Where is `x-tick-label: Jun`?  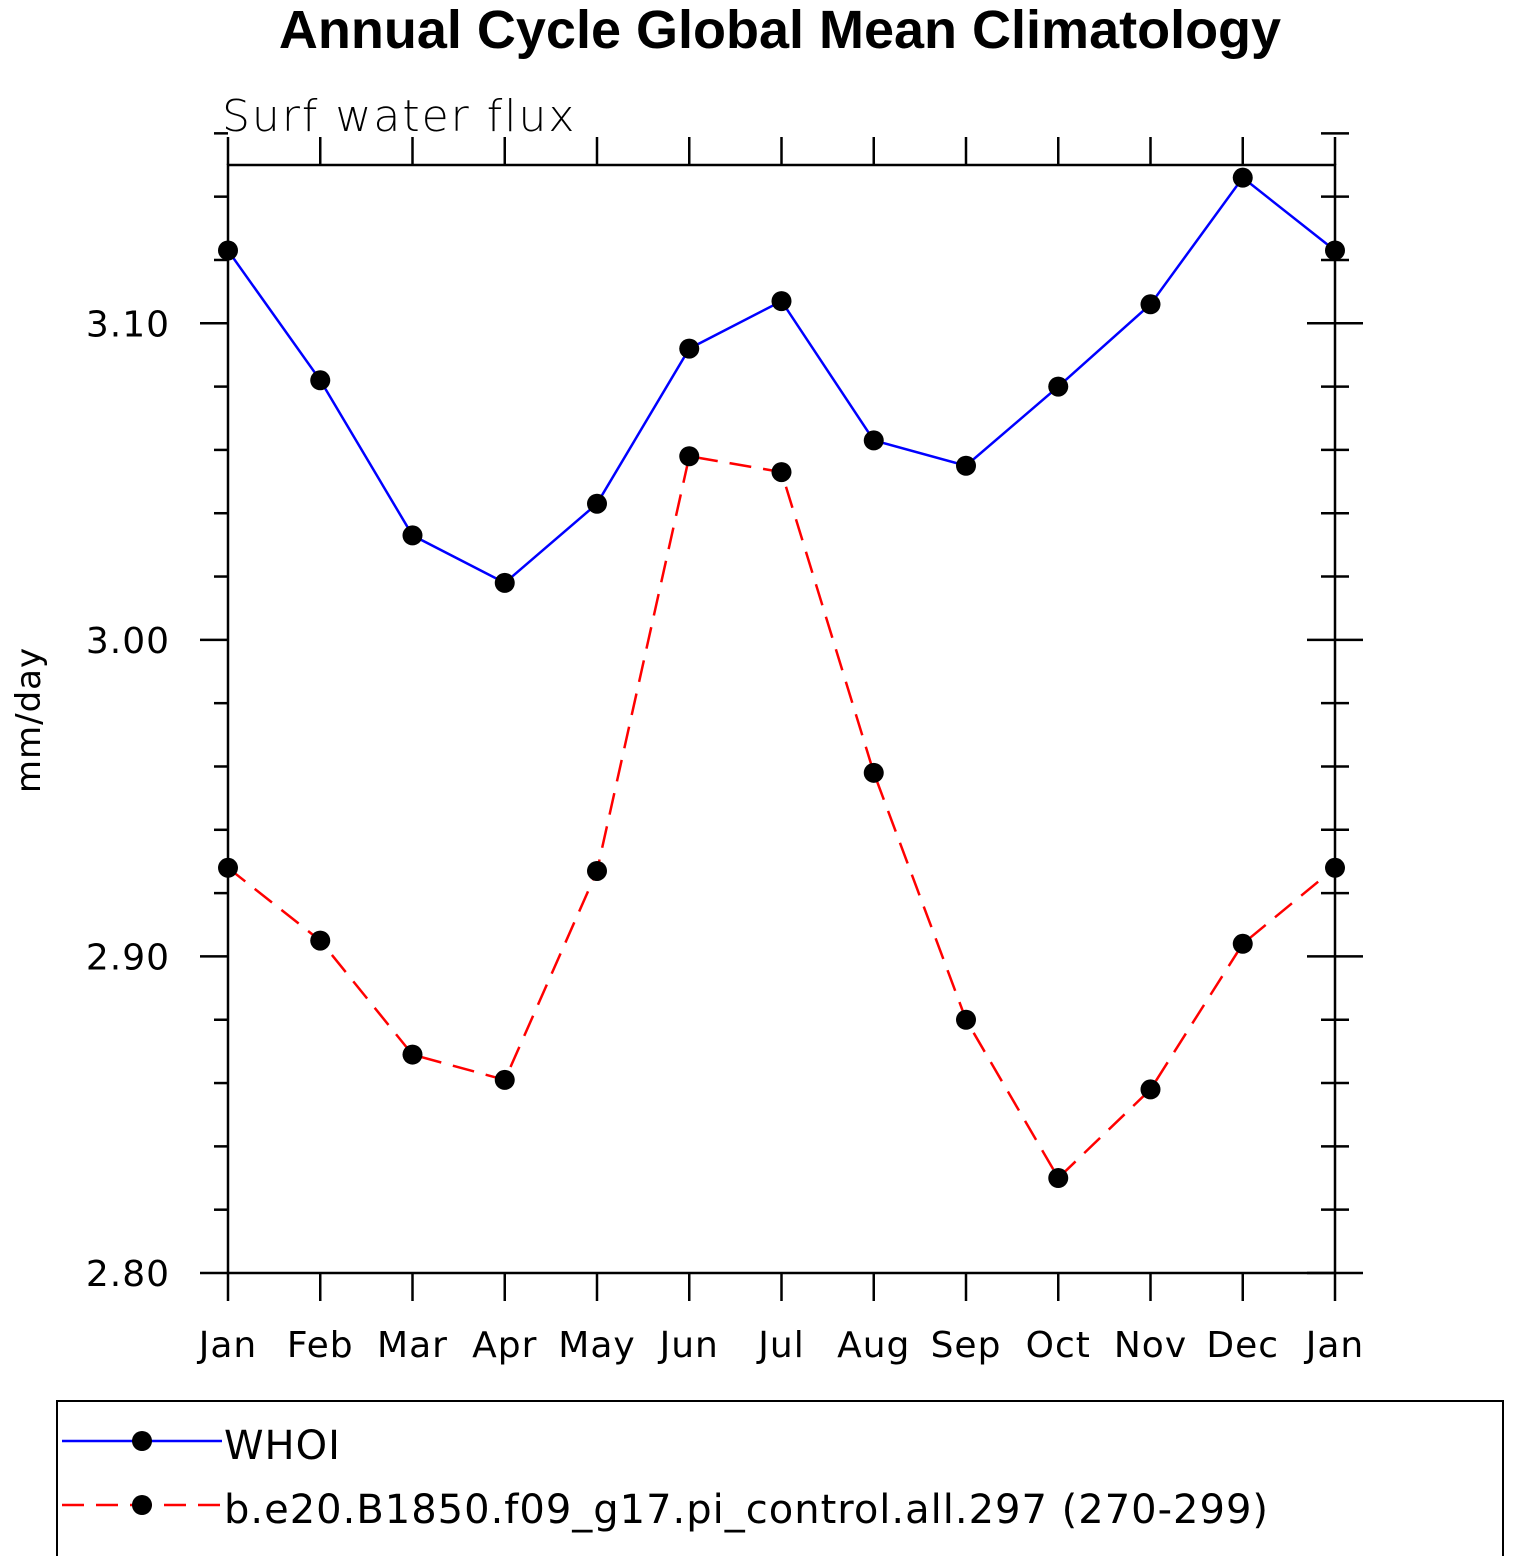 x-tick-label: Jun is located at coordinates (688, 1345).